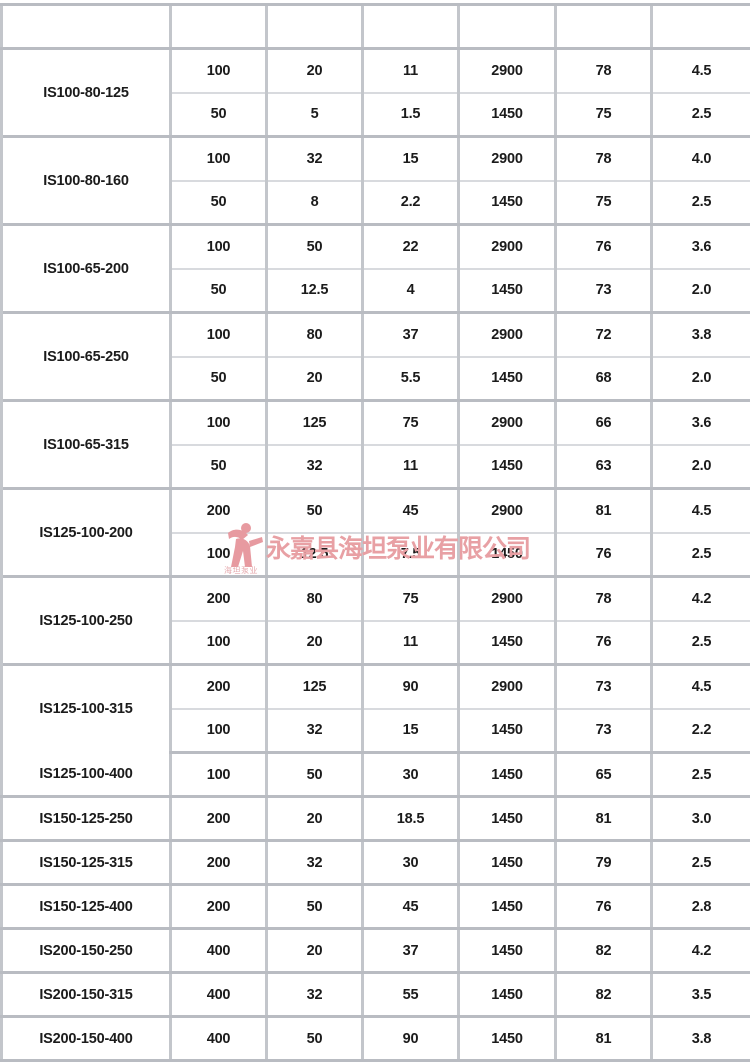 Image resolution: width=750 pixels, height=1062 pixels. I want to click on cell-head: 8, so click(315, 203).